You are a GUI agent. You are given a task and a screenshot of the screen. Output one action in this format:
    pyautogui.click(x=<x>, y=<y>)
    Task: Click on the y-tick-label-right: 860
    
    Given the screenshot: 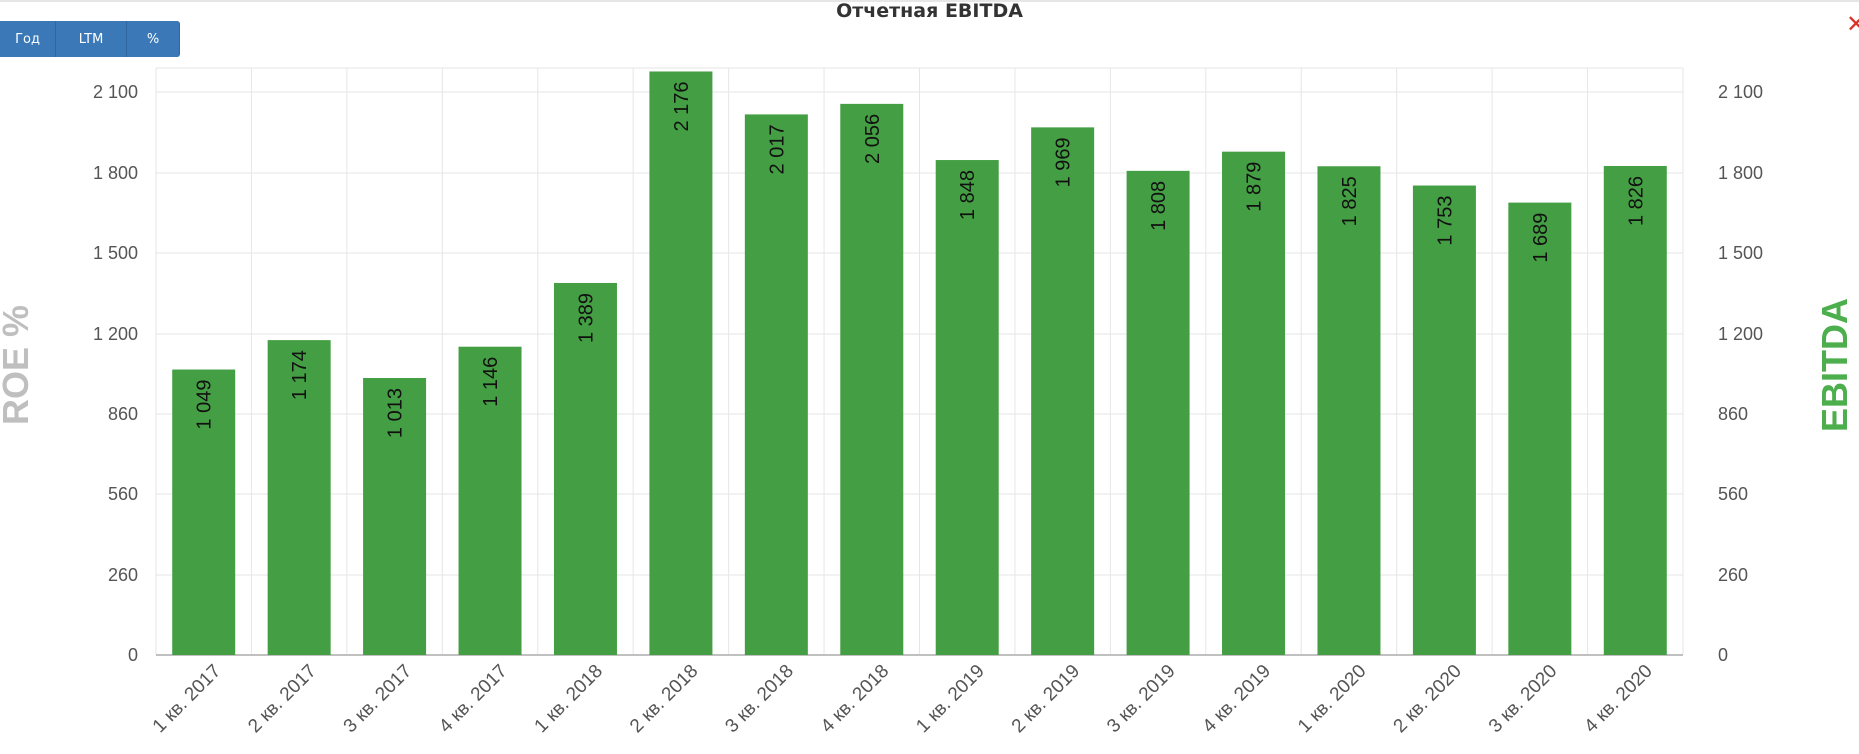 What is the action you would take?
    pyautogui.click(x=1733, y=414)
    